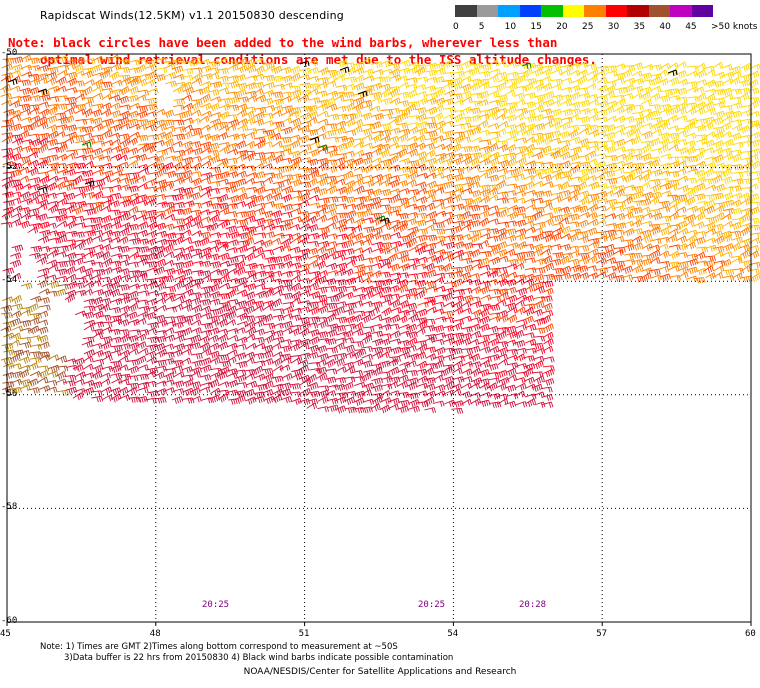 The width and height of the screenshot is (760, 688). I want to click on colorbar-segment, so click(573, 11).